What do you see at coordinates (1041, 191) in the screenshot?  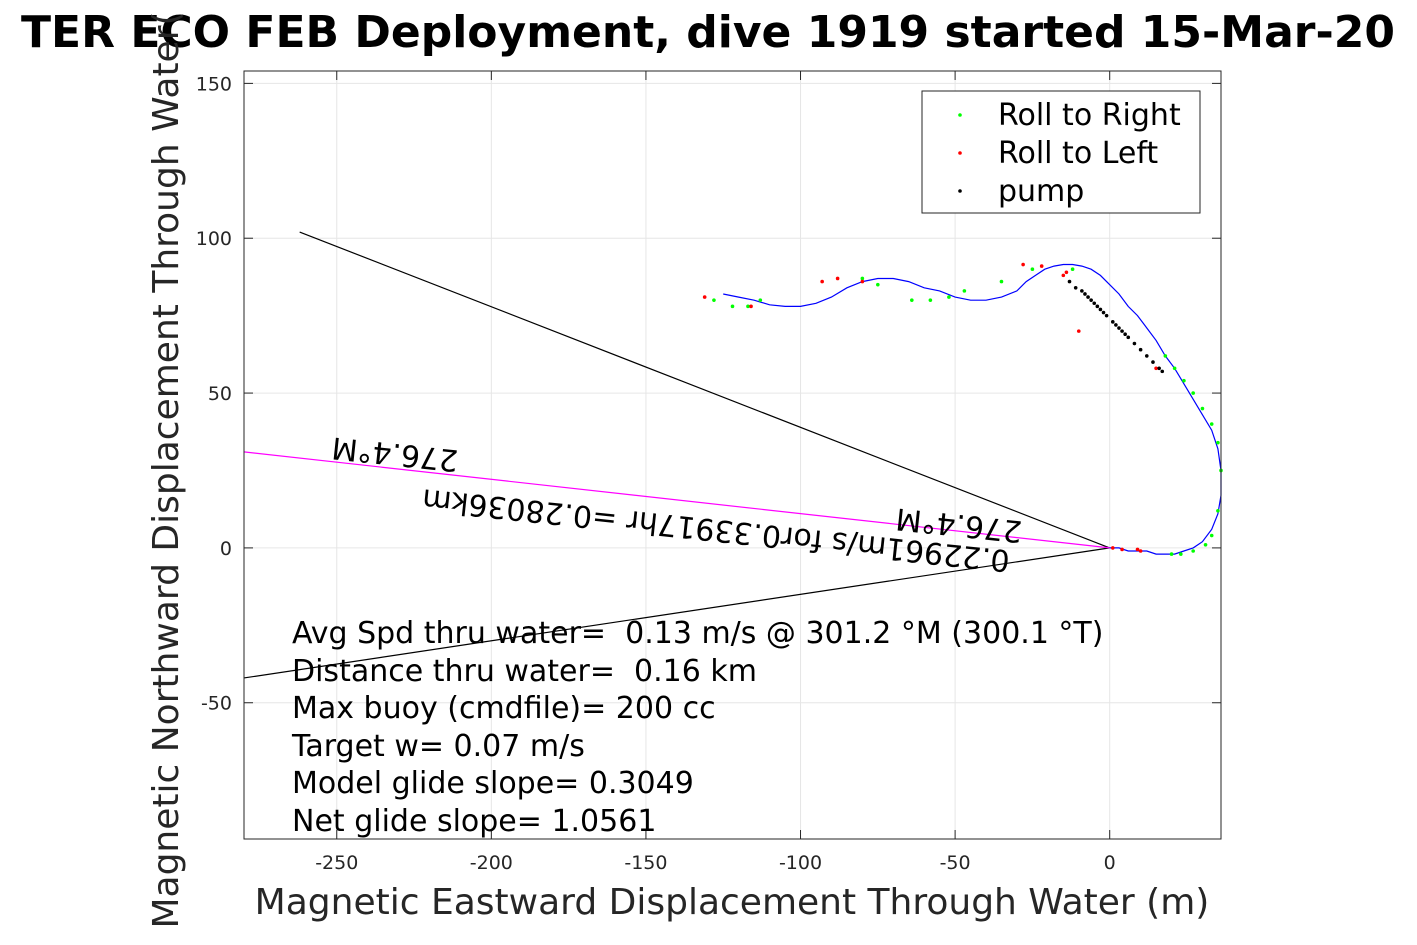 I see `legend-label-pump: pump` at bounding box center [1041, 191].